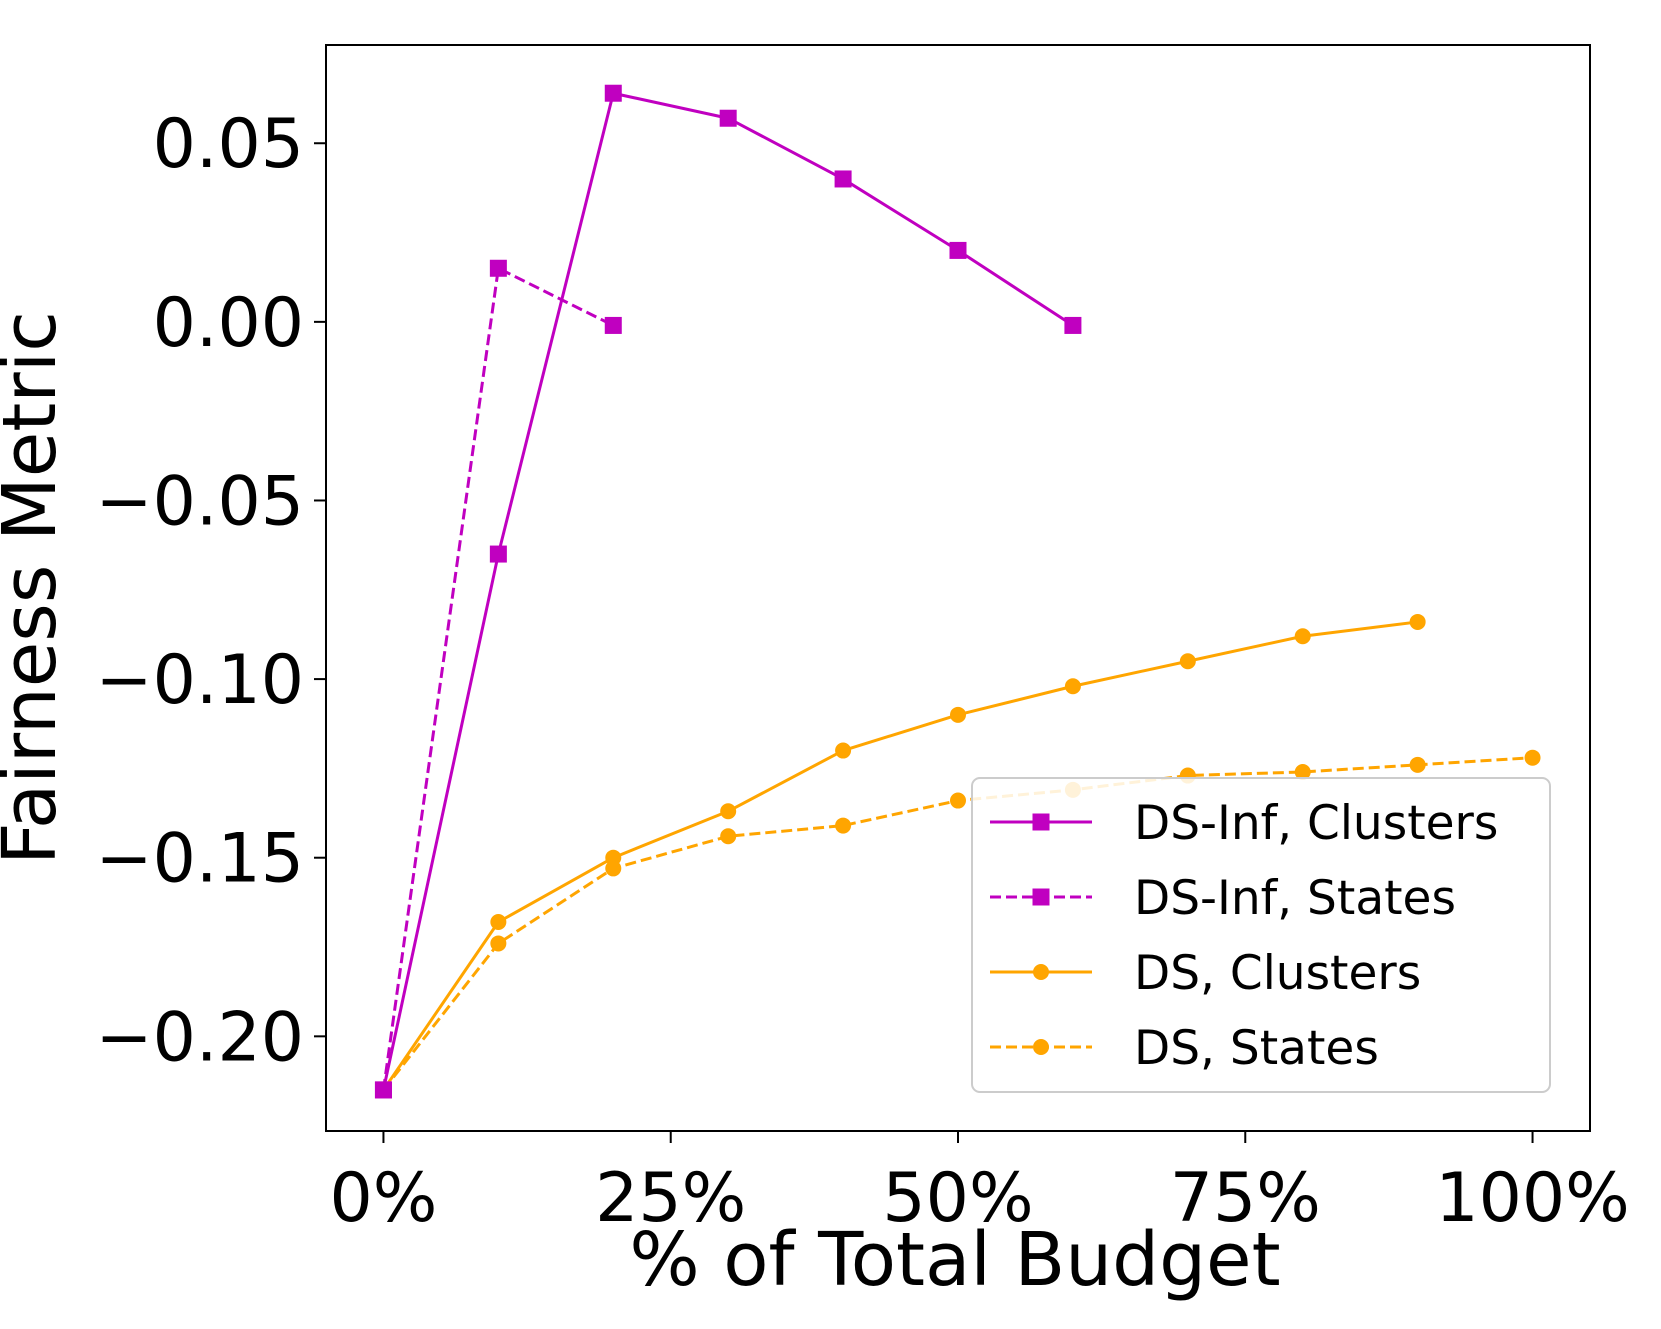 This screenshot has height=1329, width=1661. What do you see at coordinates (200, 501) in the screenshot?
I see `y-tick-label: −0.05` at bounding box center [200, 501].